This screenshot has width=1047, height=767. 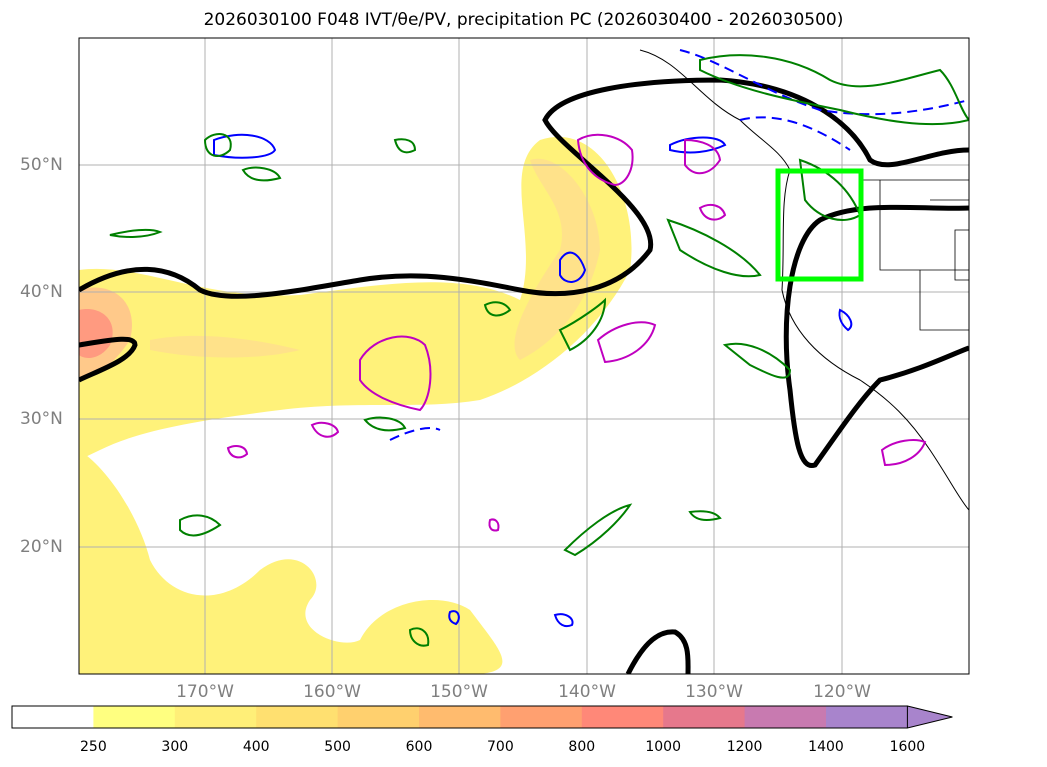 I want to click on colorbar-extend-arrow, so click(x=929, y=717).